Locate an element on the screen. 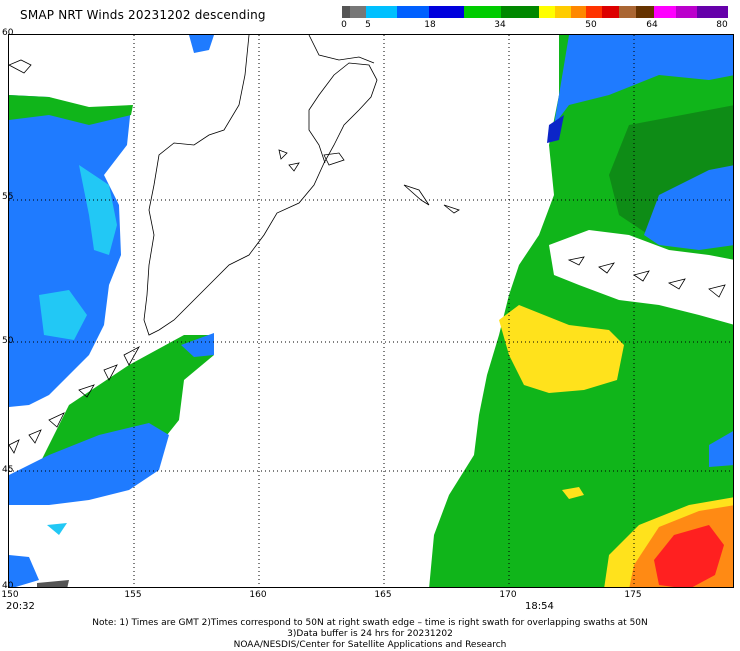 This screenshot has height=651, width=740. colorbar-label: 34 is located at coordinates (500, 25).